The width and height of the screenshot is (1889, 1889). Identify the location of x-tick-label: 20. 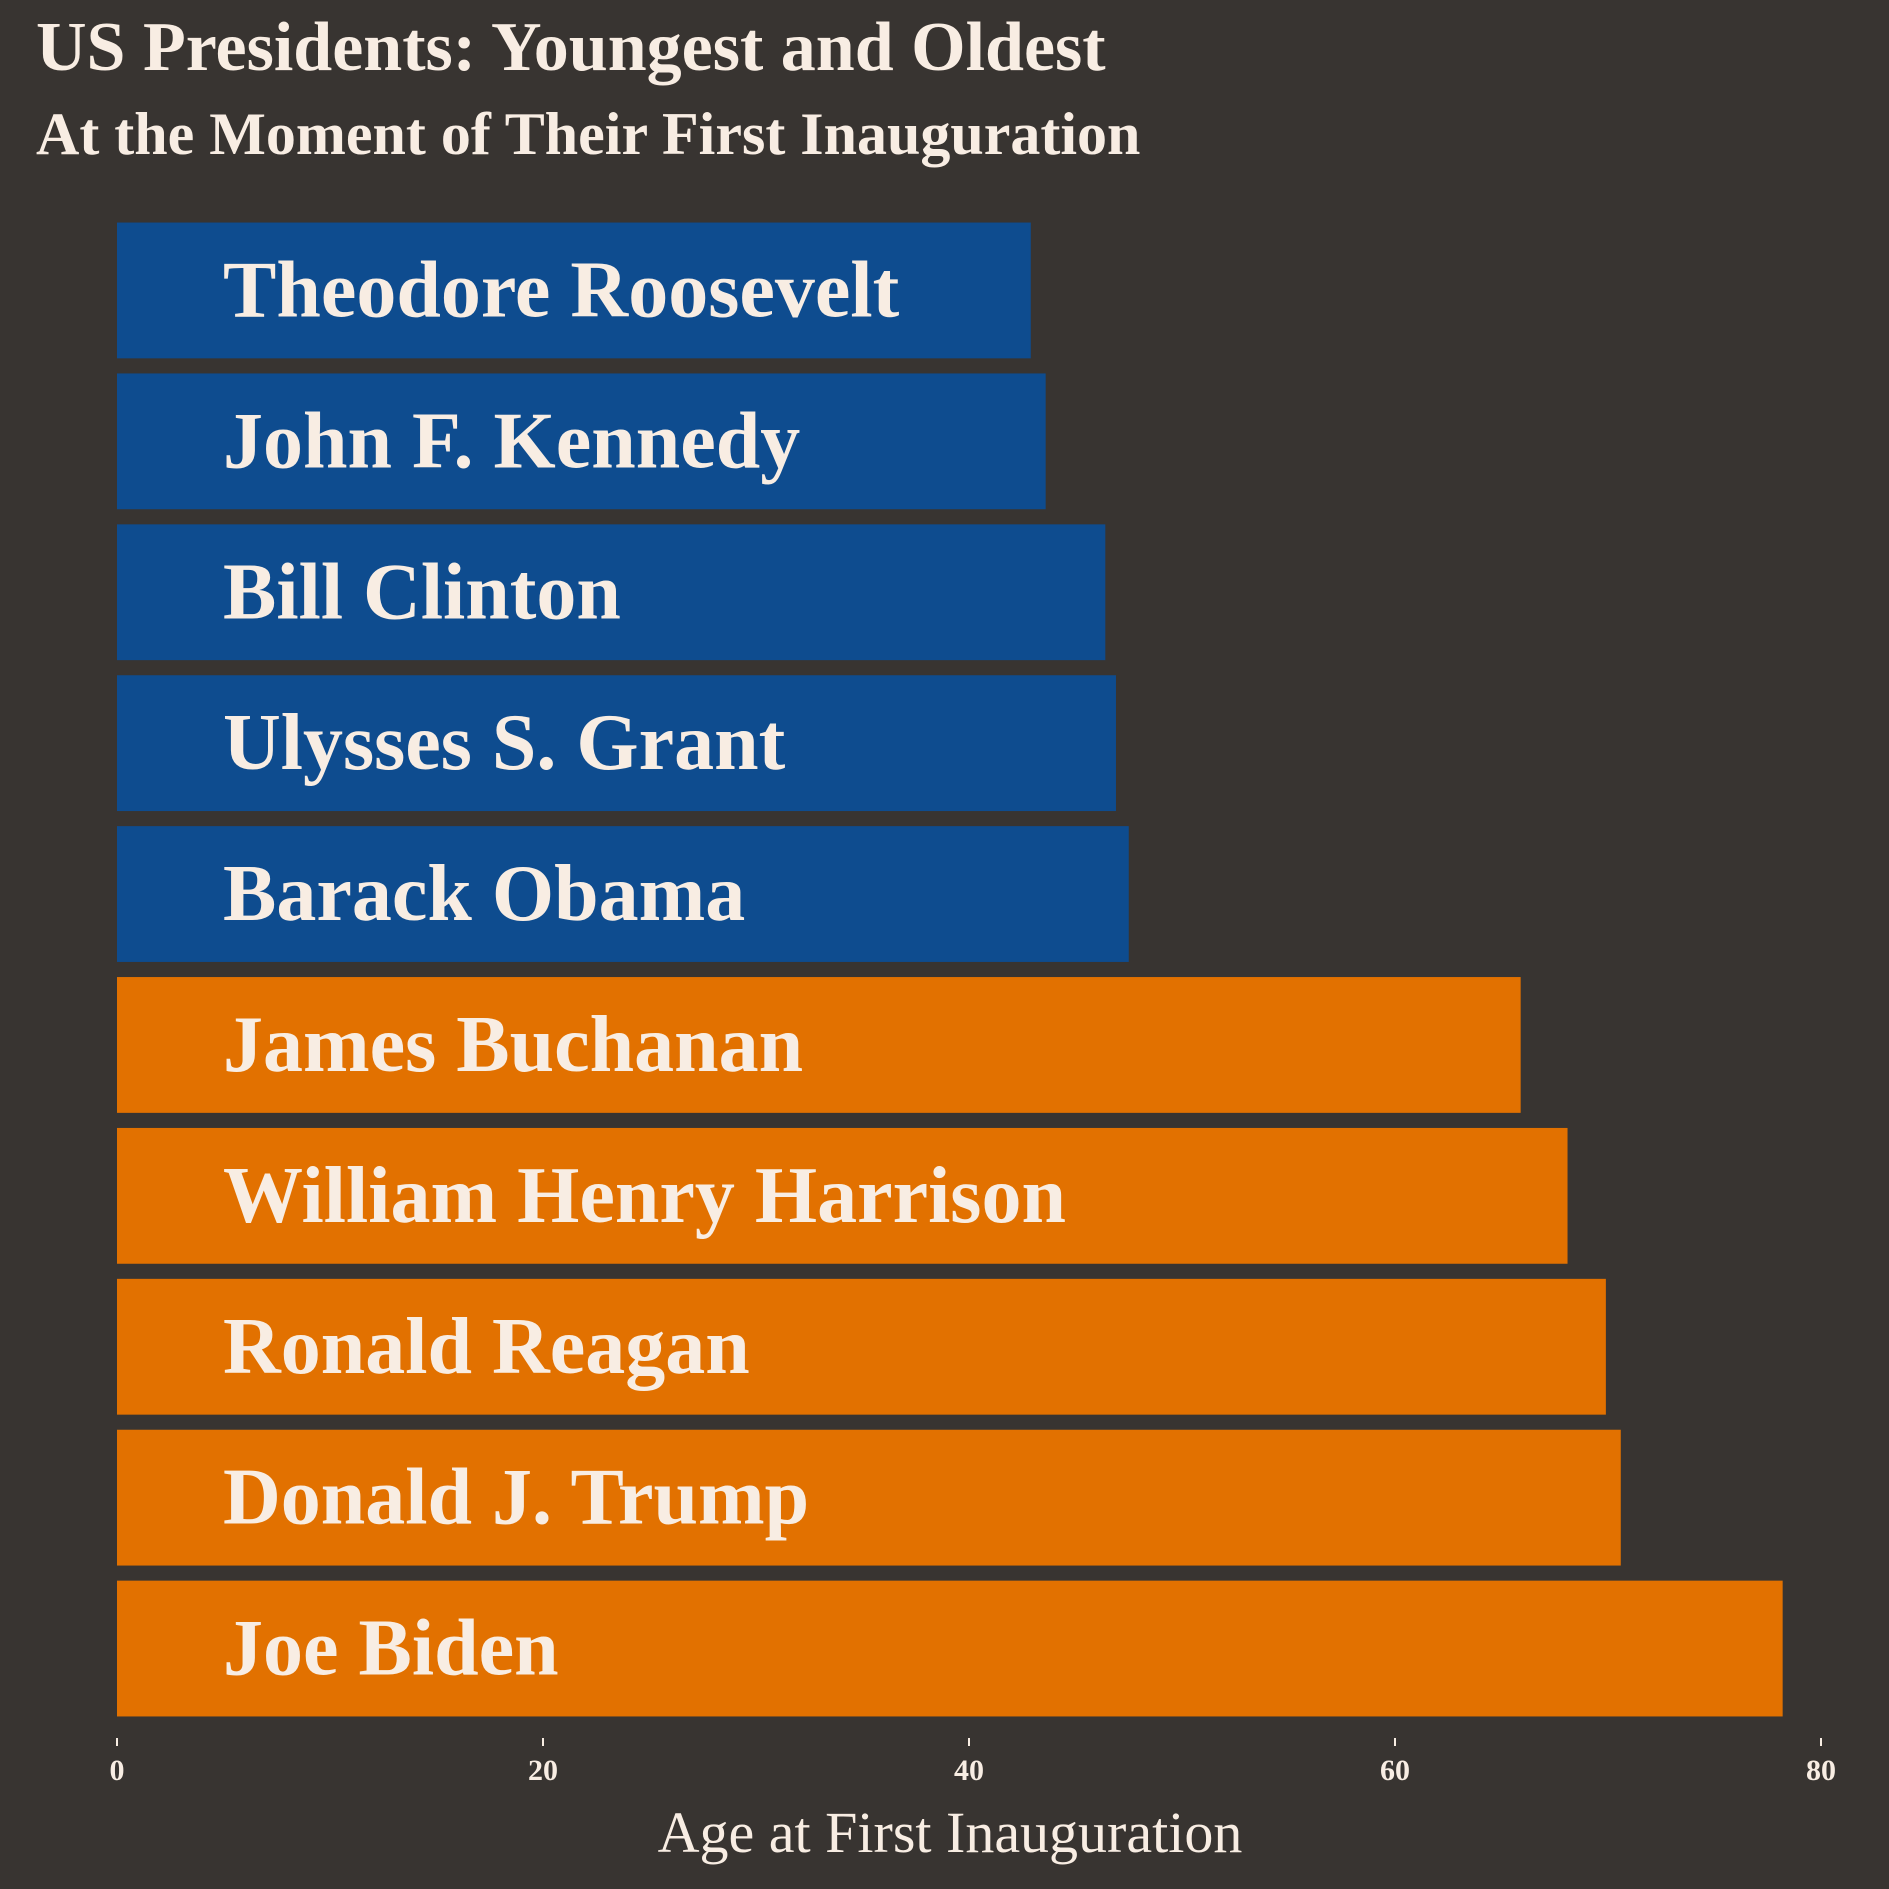
(543, 1770).